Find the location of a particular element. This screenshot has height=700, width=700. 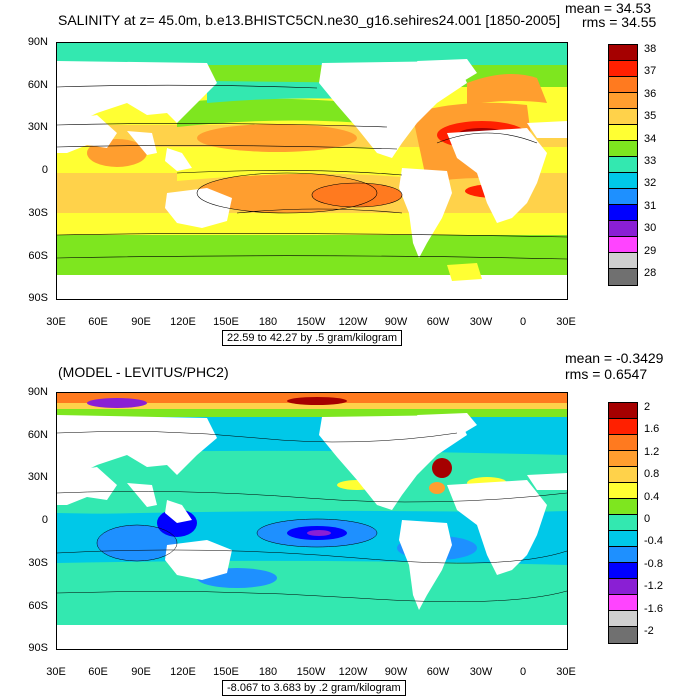

contour-range-label: -8.067 to 3.683 by .2 gram/kilogram is located at coordinates (314, 688).